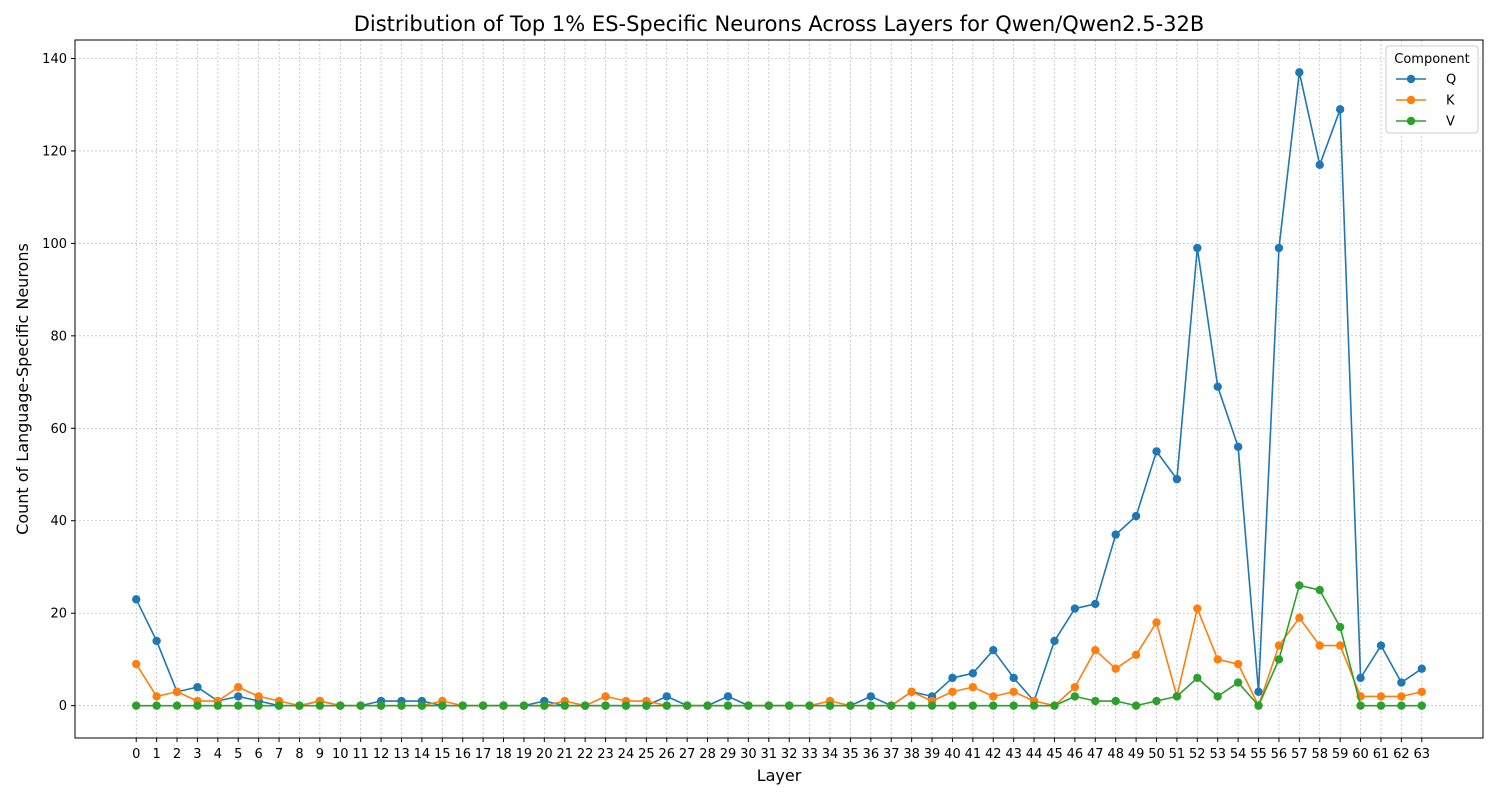 This screenshot has width=1500, height=800. What do you see at coordinates (646, 754) in the screenshot?
I see `x-tick-label: 25` at bounding box center [646, 754].